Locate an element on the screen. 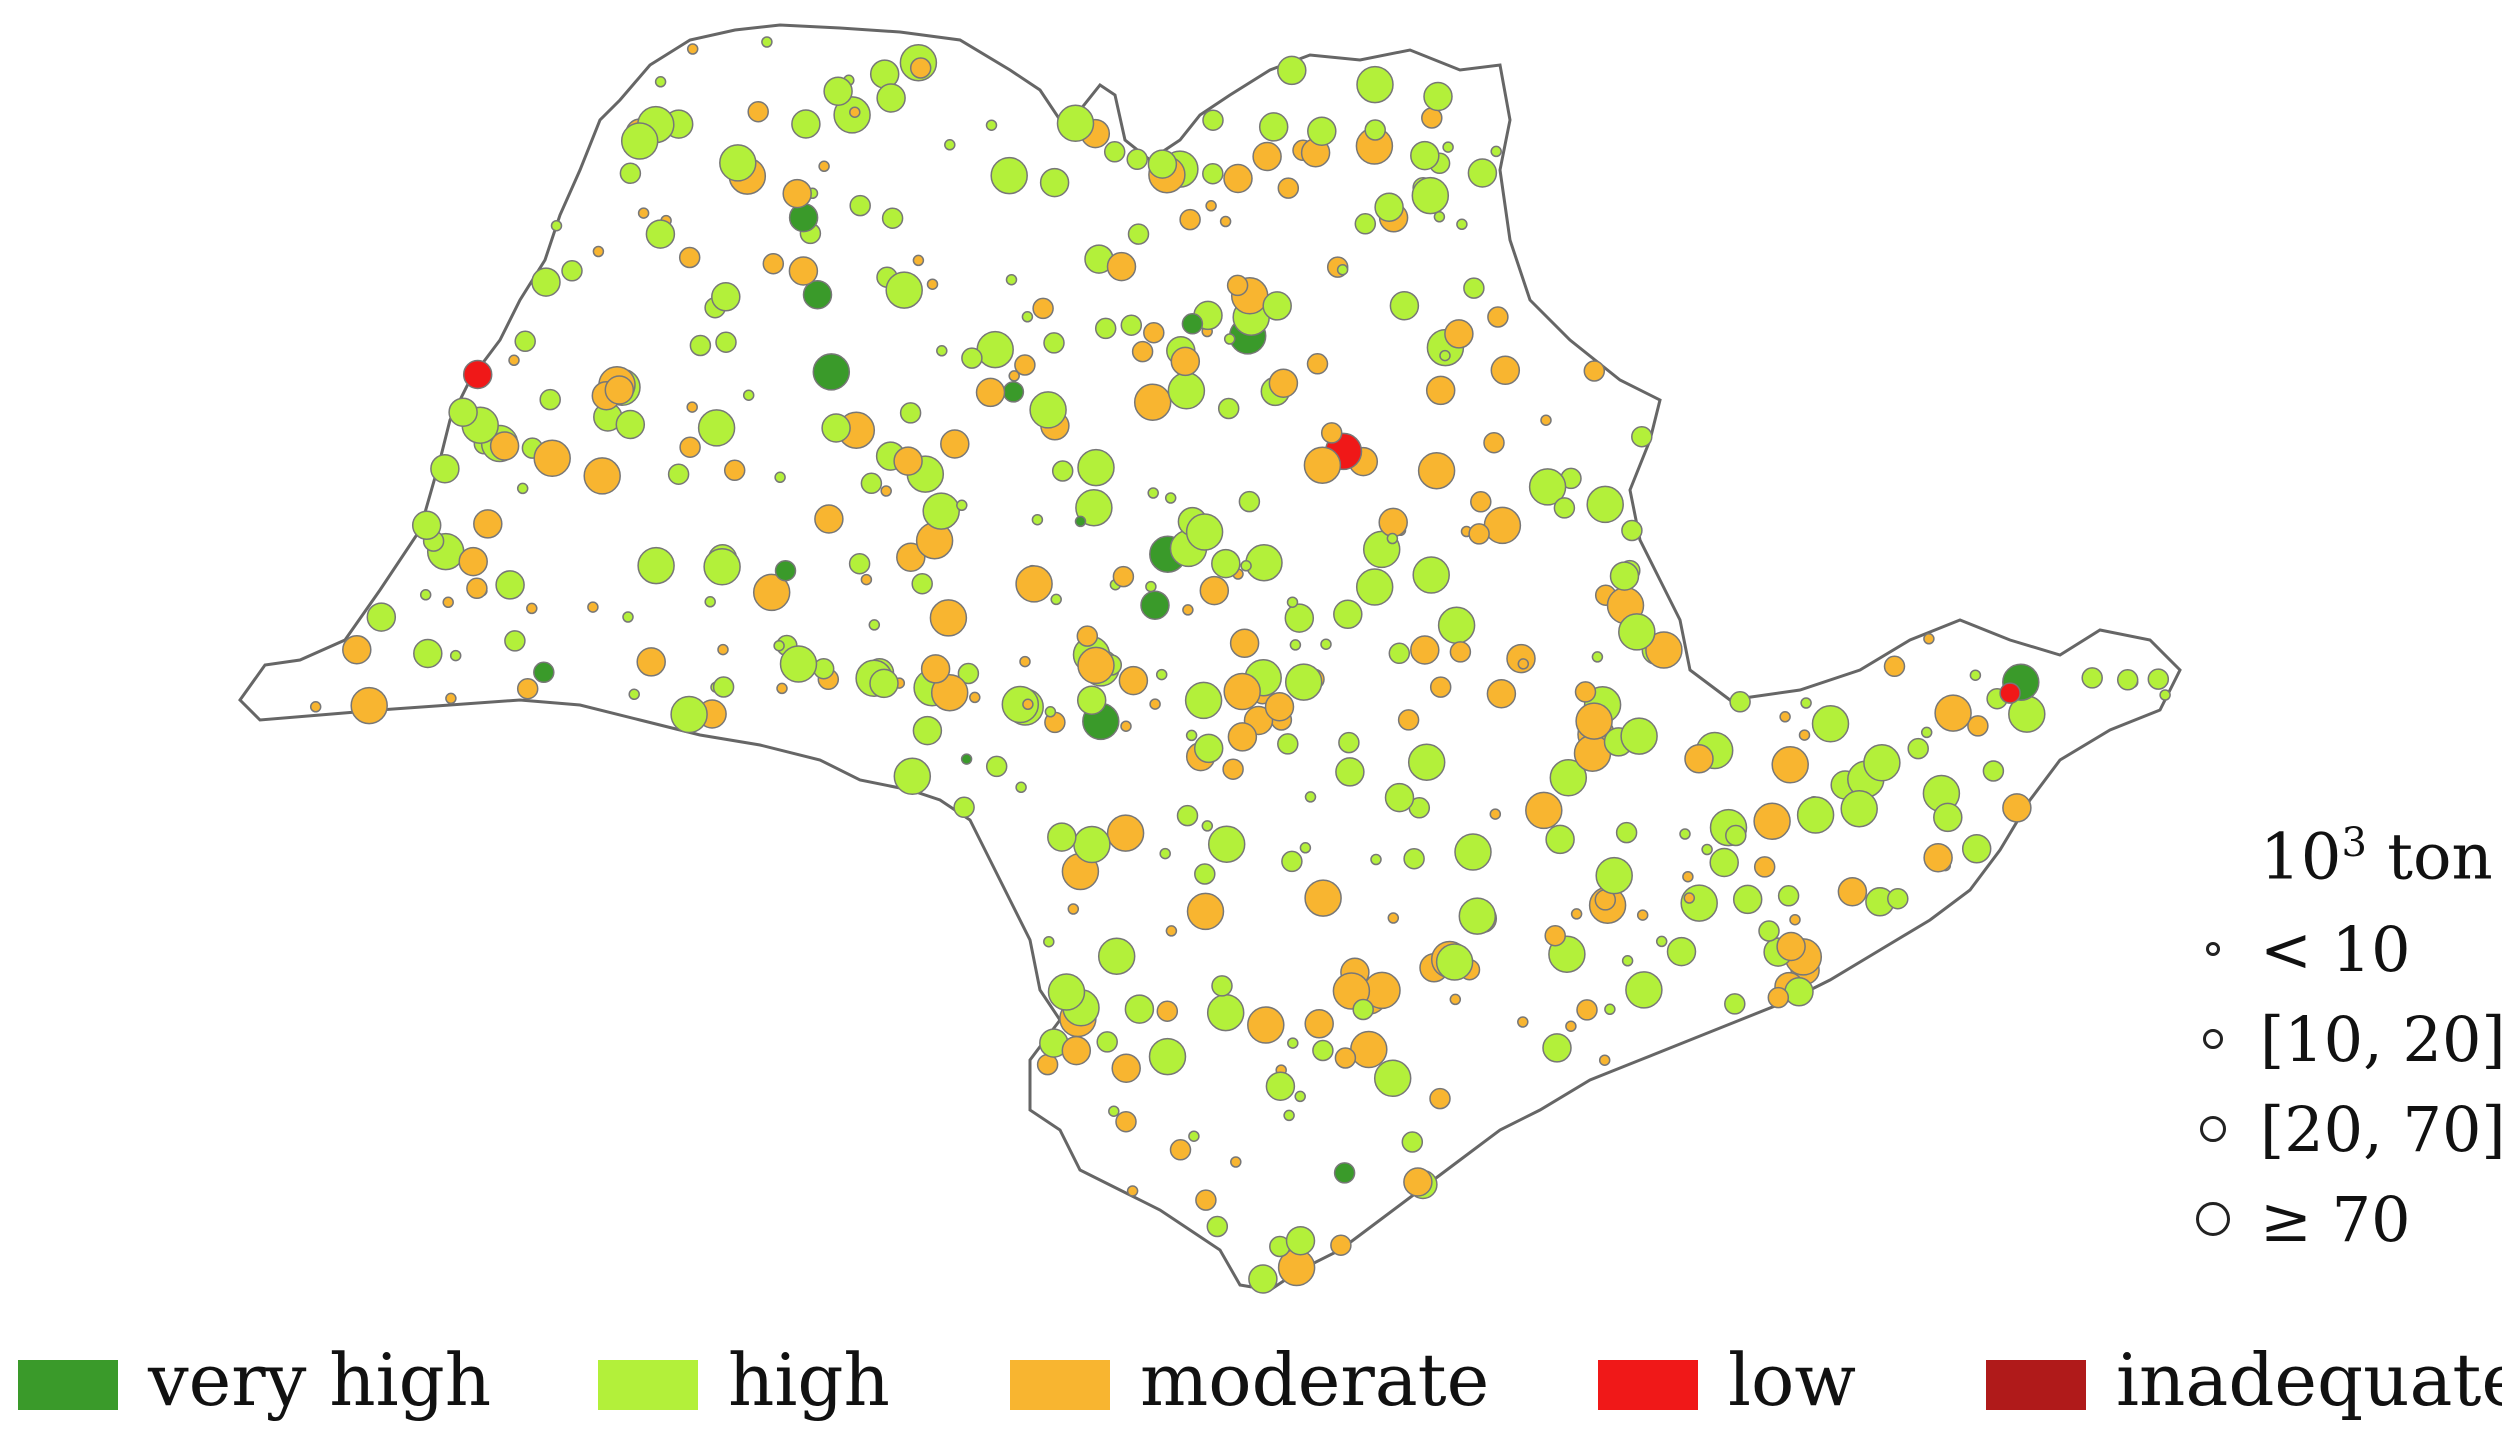 This screenshot has width=2502, height=1444. size-symbol-large is located at coordinates (2213, 1129).